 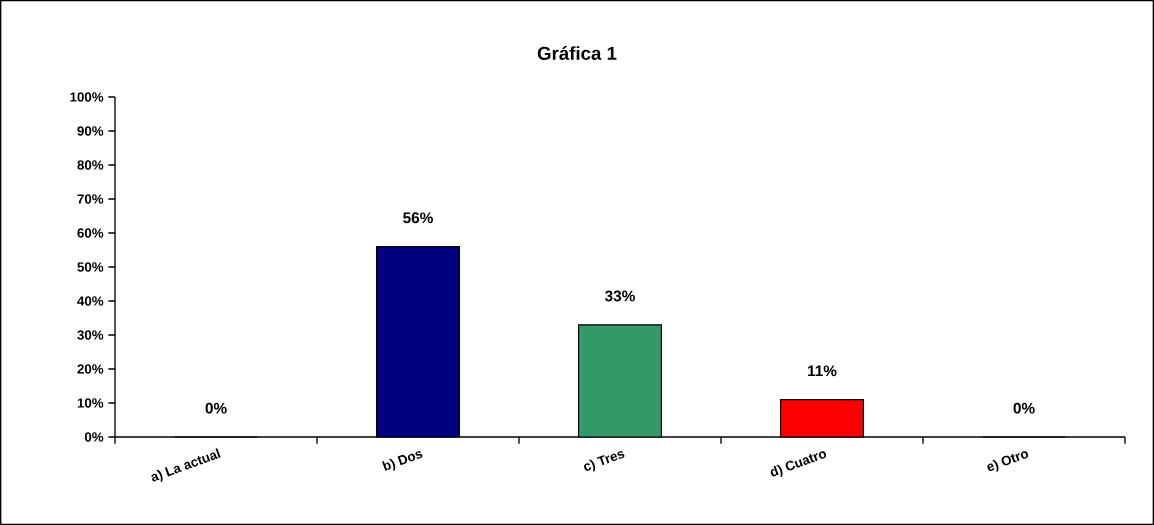 I want to click on y-tick-label: 50%, so click(x=90, y=267).